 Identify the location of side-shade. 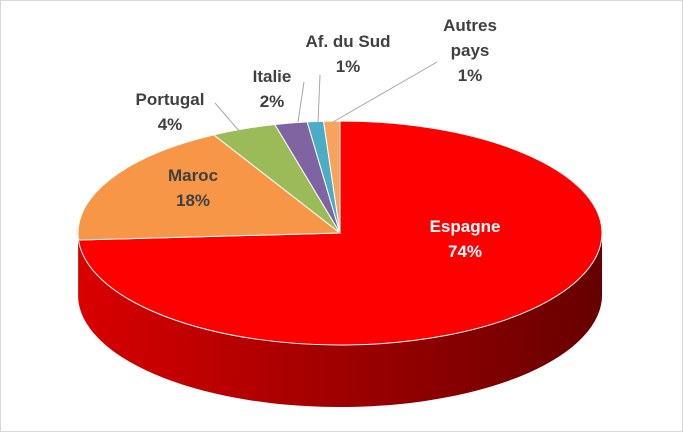
(78, 268).